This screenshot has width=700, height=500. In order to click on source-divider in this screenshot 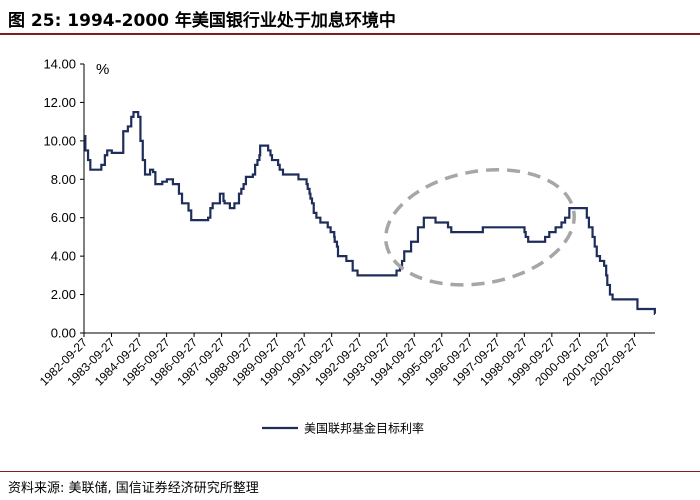, I will do `click(350, 471)`.